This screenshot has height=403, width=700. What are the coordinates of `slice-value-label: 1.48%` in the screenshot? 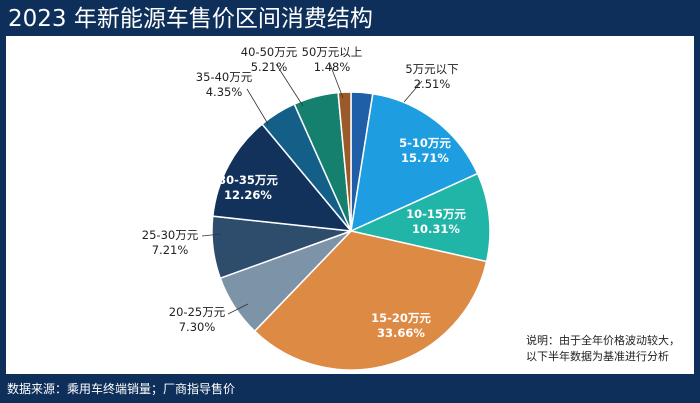 It's located at (332, 67).